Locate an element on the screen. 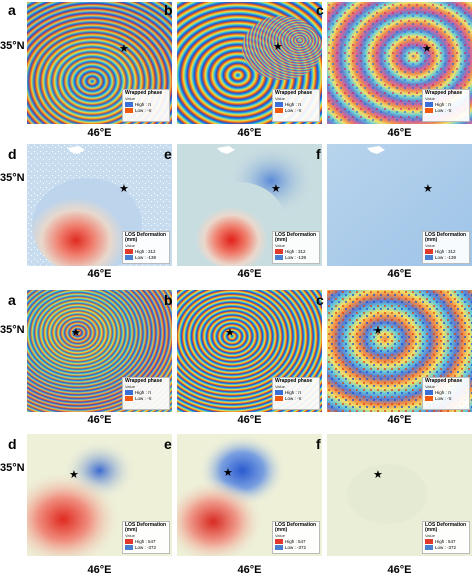 The height and width of the screenshot is (579, 474). panel-label: d is located at coordinates (12, 444).